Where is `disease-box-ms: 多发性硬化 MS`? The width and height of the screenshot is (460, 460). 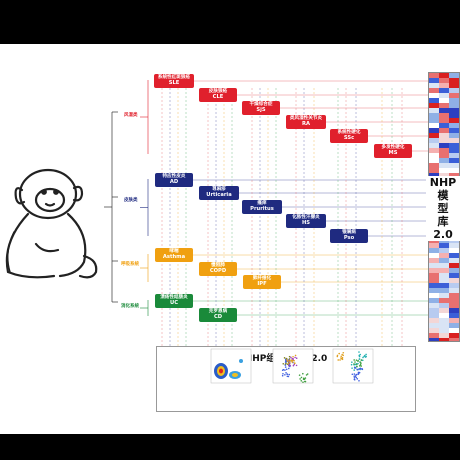 disease-box-ms: 多发性硬化 MS is located at coordinates (393, 151).